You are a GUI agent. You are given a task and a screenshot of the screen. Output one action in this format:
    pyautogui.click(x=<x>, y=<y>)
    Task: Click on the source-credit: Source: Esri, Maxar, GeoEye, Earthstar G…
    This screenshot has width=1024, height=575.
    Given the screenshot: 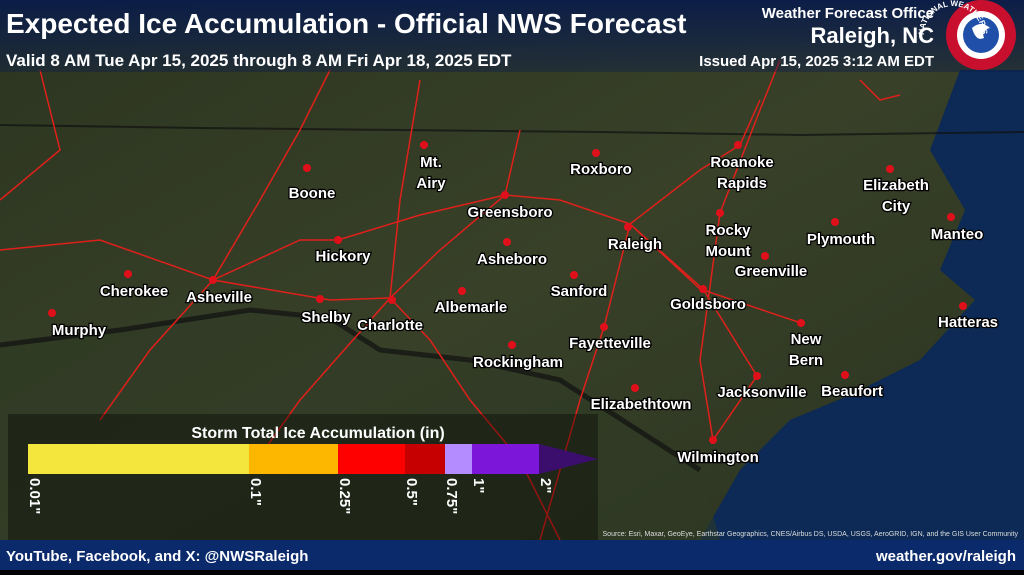 What is the action you would take?
    pyautogui.click(x=811, y=534)
    